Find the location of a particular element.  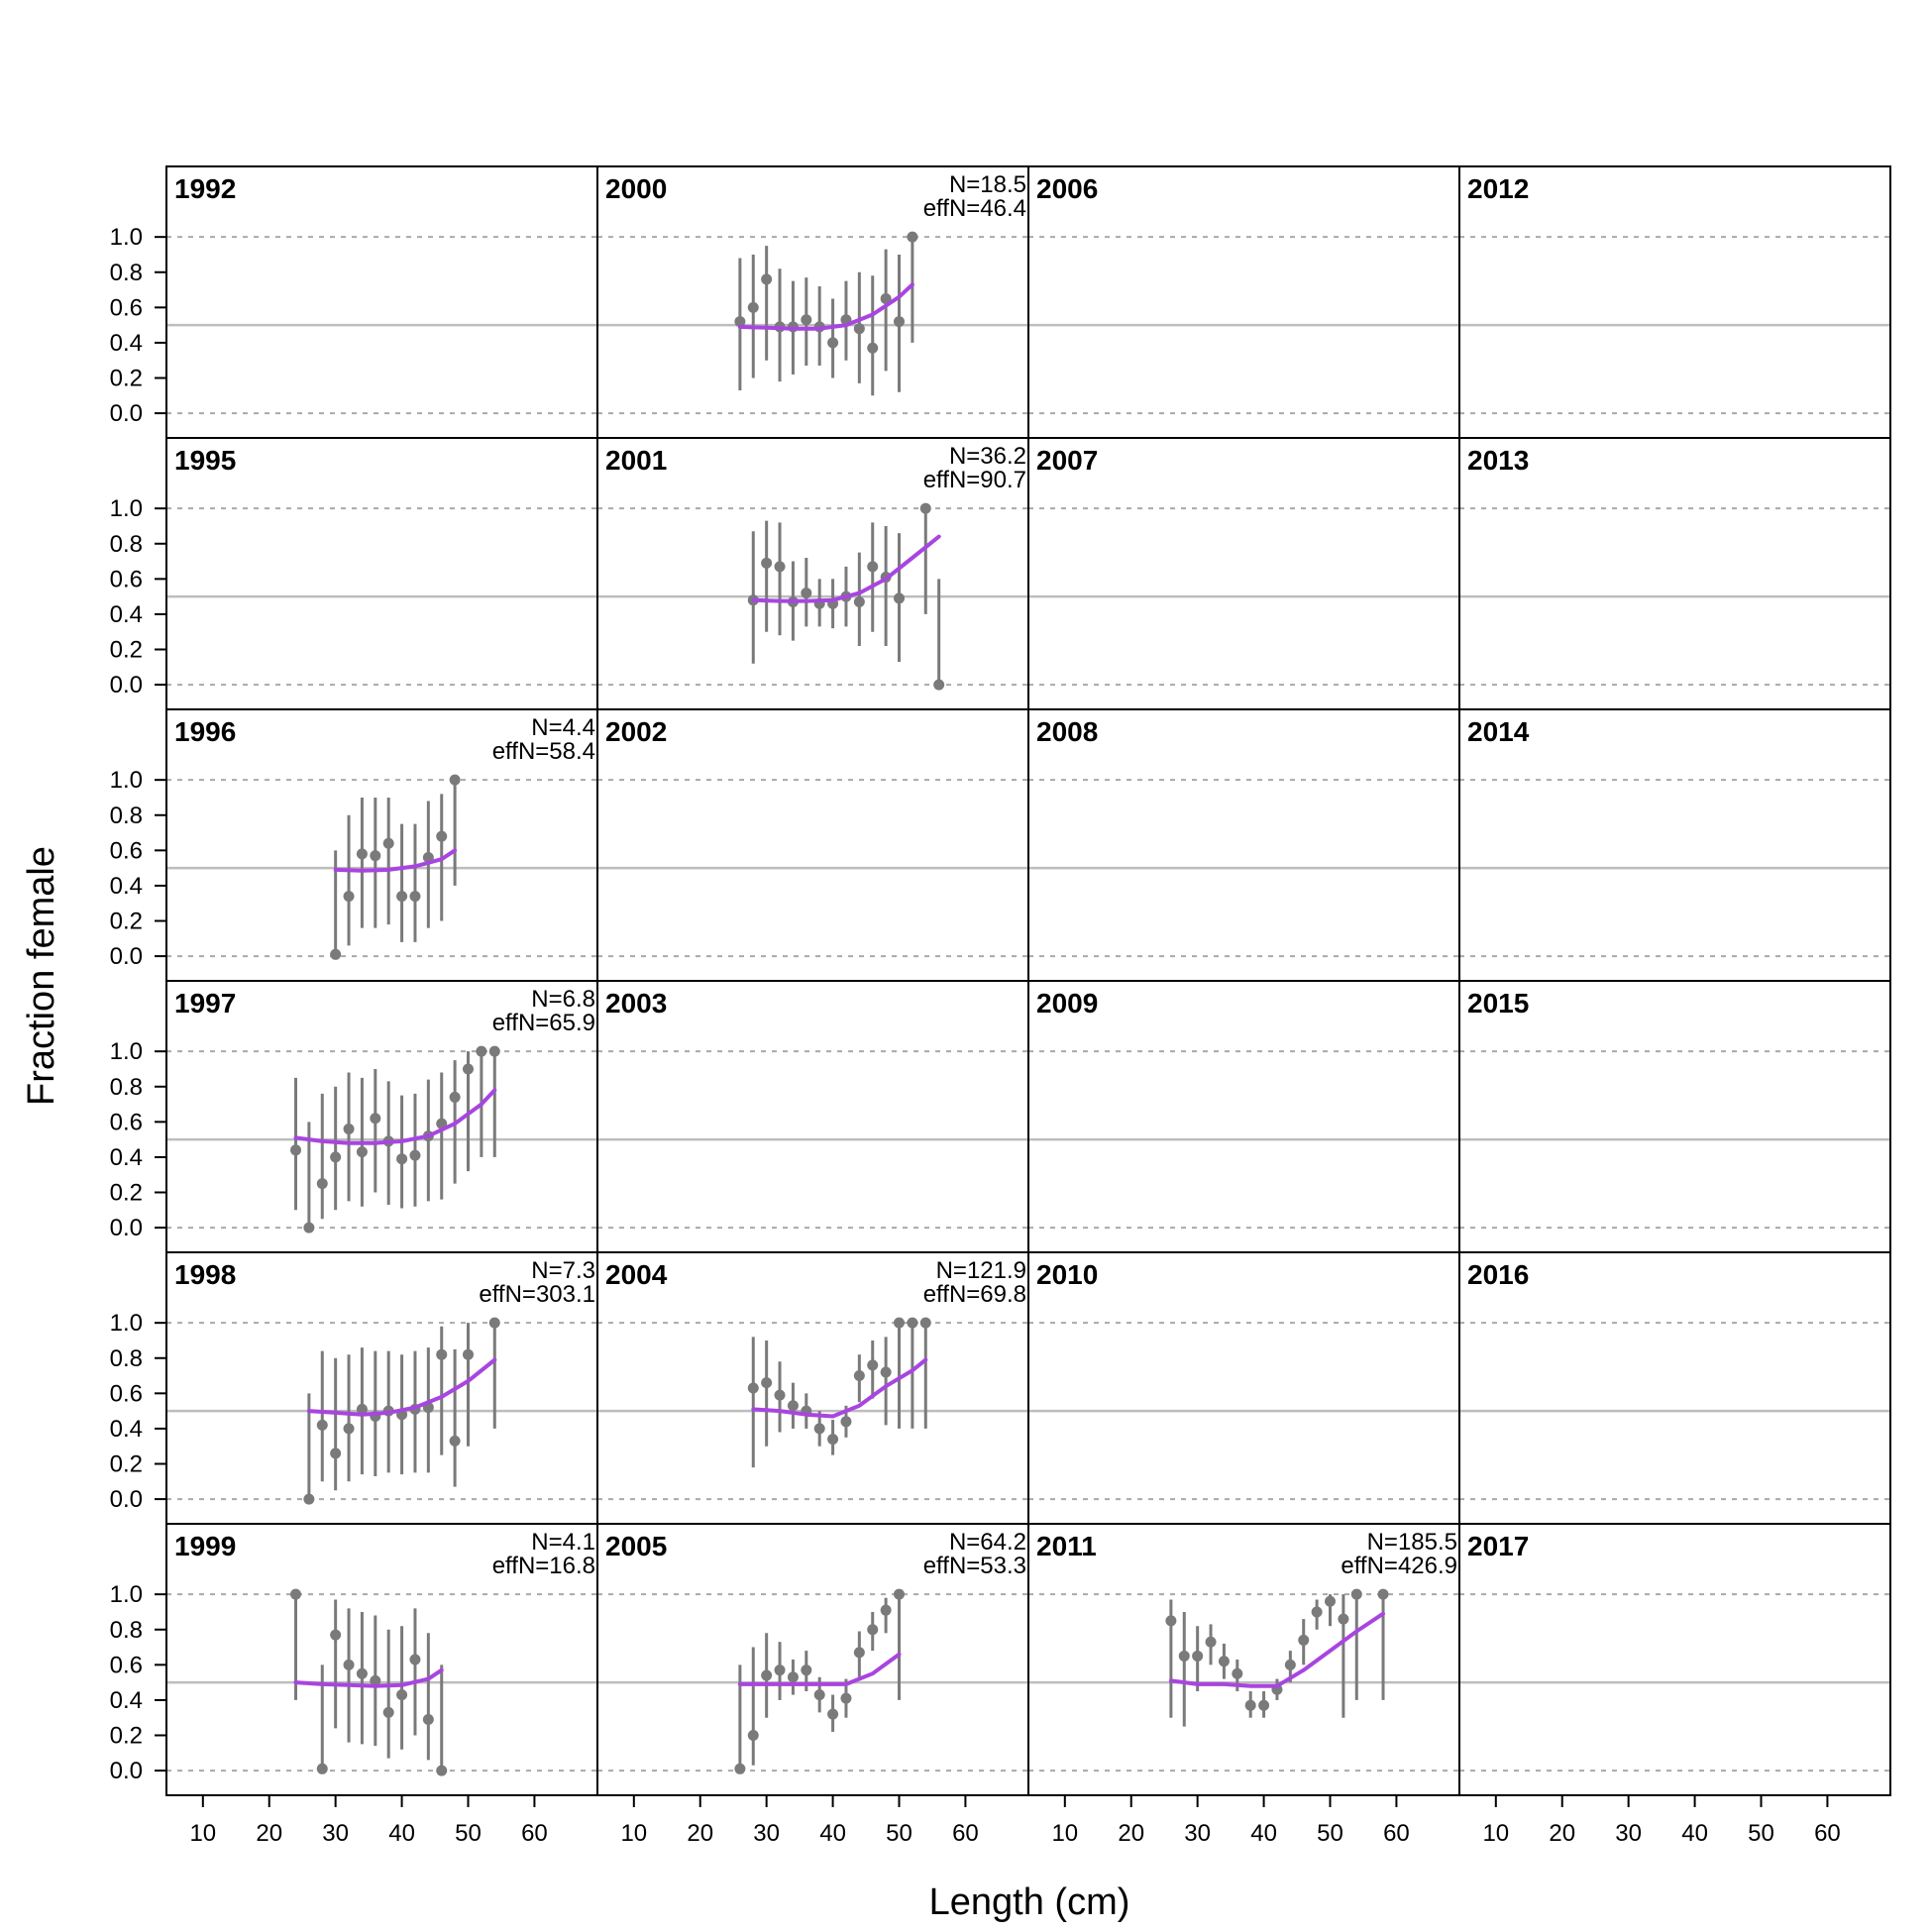

panel-1992: 1992 is located at coordinates (381, 302).